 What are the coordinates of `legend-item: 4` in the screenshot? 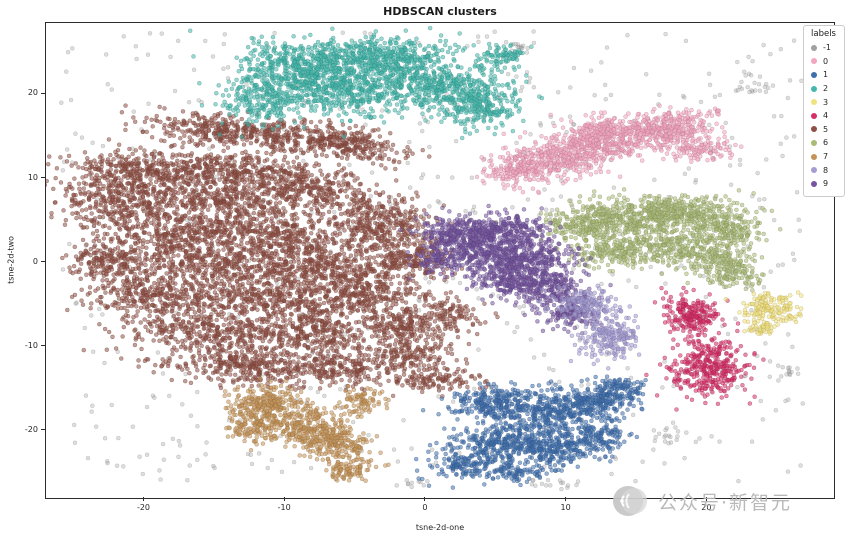 It's located at (823, 116).